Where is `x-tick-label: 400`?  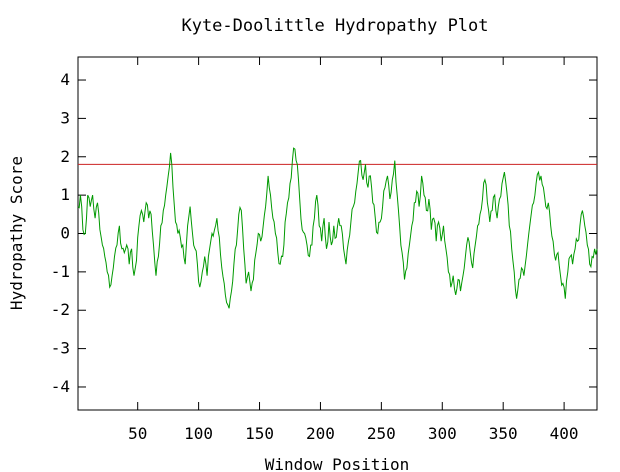
x-tick-label: 400 is located at coordinates (564, 433).